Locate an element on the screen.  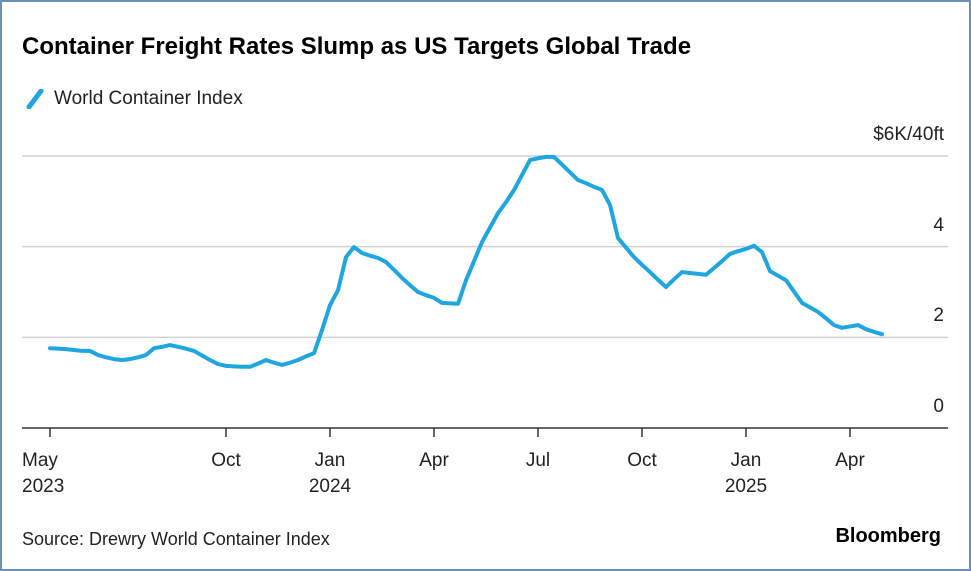
brand: Bloomberg is located at coordinates (888, 536).